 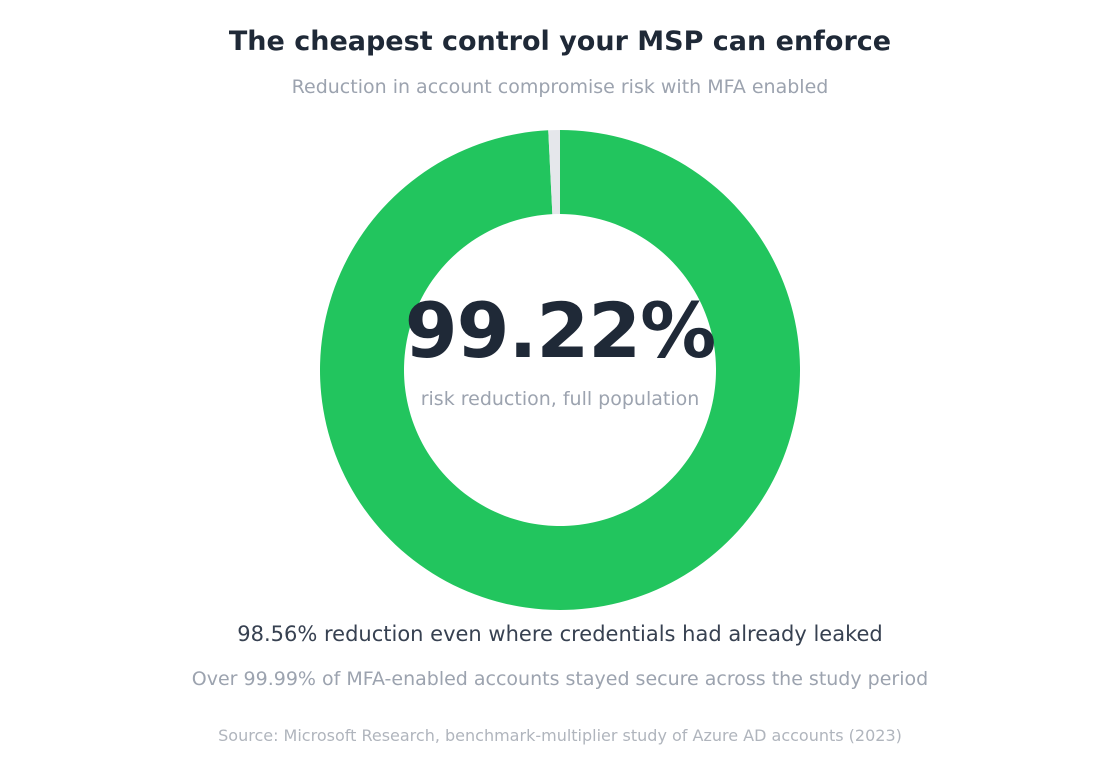 What do you see at coordinates (560, 399) in the screenshot?
I see `center-label: risk reduction, full population` at bounding box center [560, 399].